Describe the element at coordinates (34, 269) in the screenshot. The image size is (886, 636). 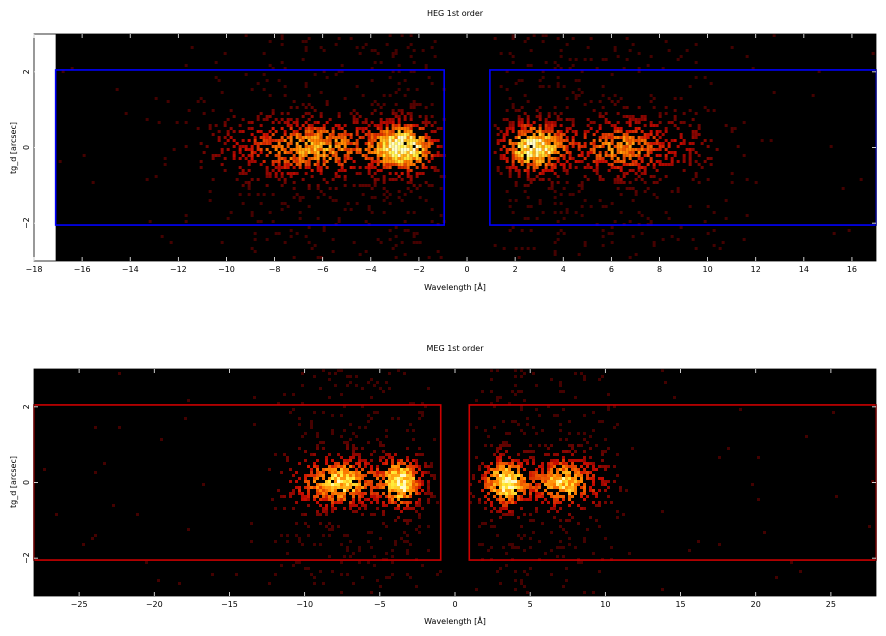
I see `x-tick-label: −18` at that location.